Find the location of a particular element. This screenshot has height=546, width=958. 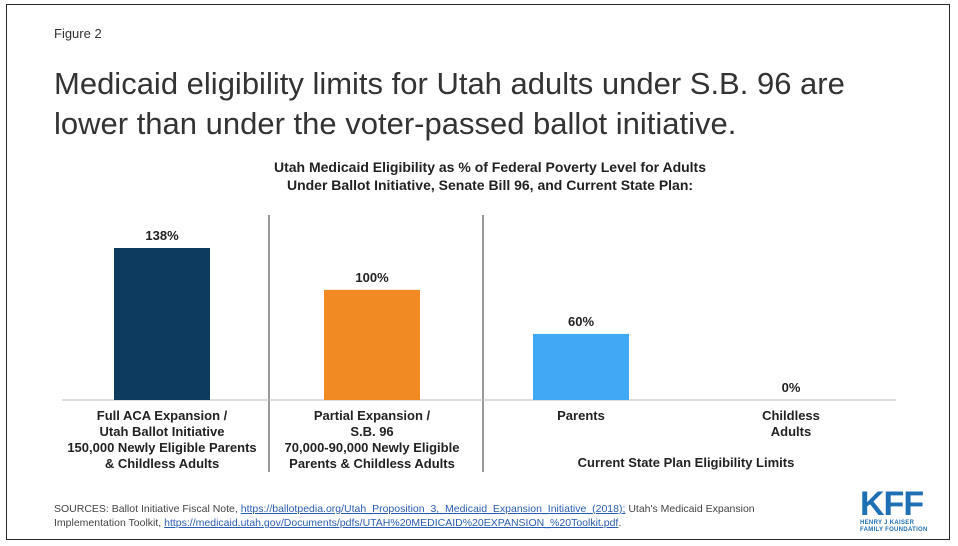

category-label: Childless is located at coordinates (791, 415).